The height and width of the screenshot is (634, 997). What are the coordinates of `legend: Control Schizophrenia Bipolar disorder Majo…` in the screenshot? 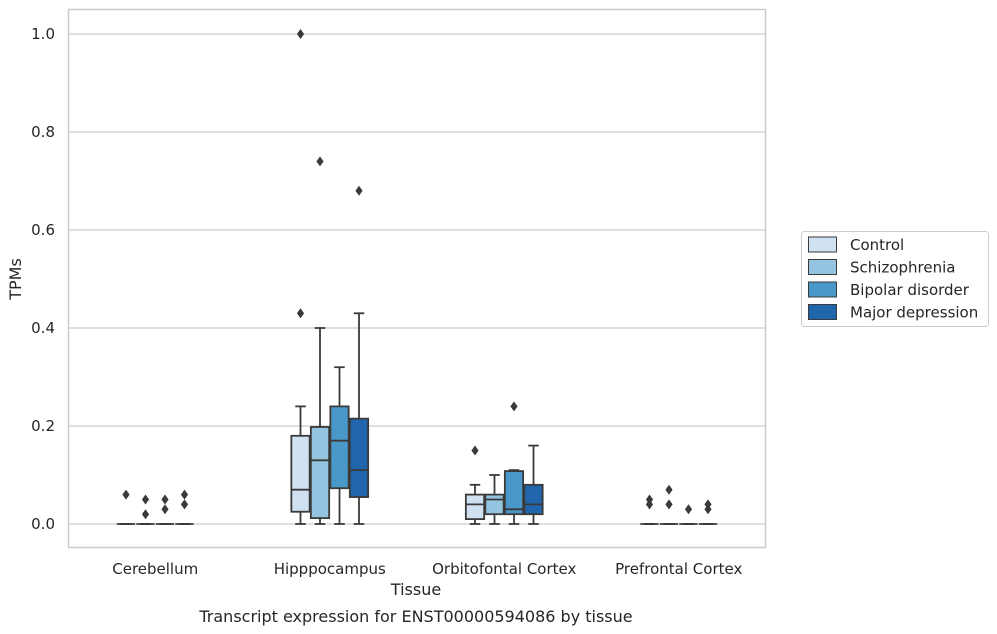 It's located at (895, 279).